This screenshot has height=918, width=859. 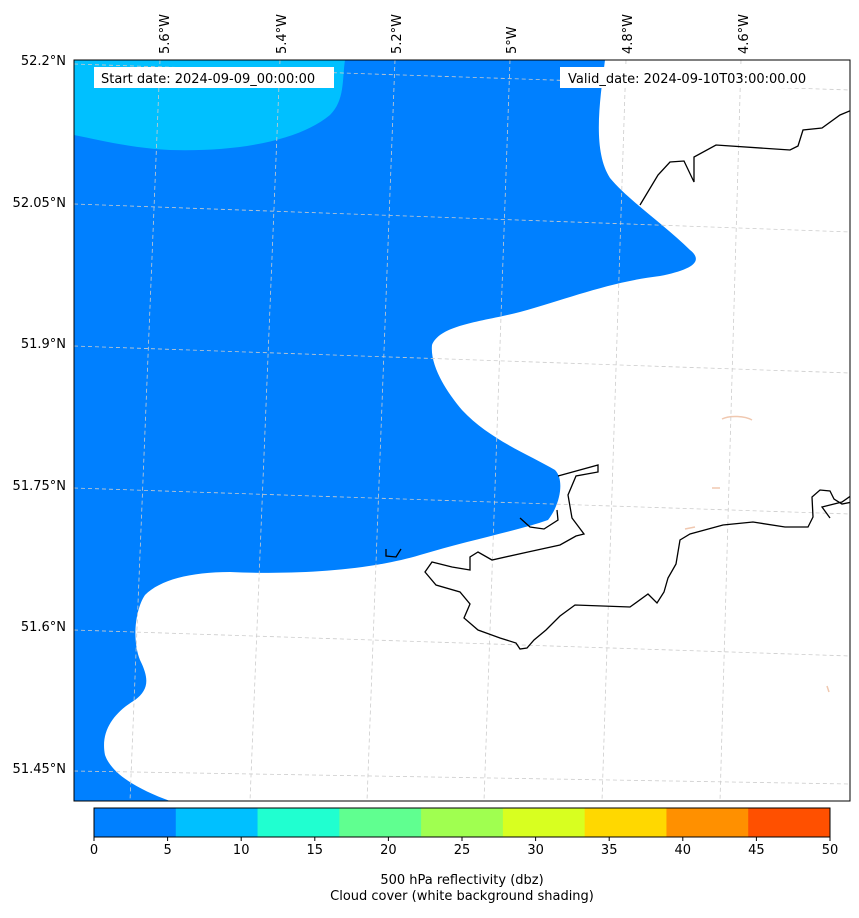 I want to click on lon-label: 5.6°W, so click(x=165, y=34).